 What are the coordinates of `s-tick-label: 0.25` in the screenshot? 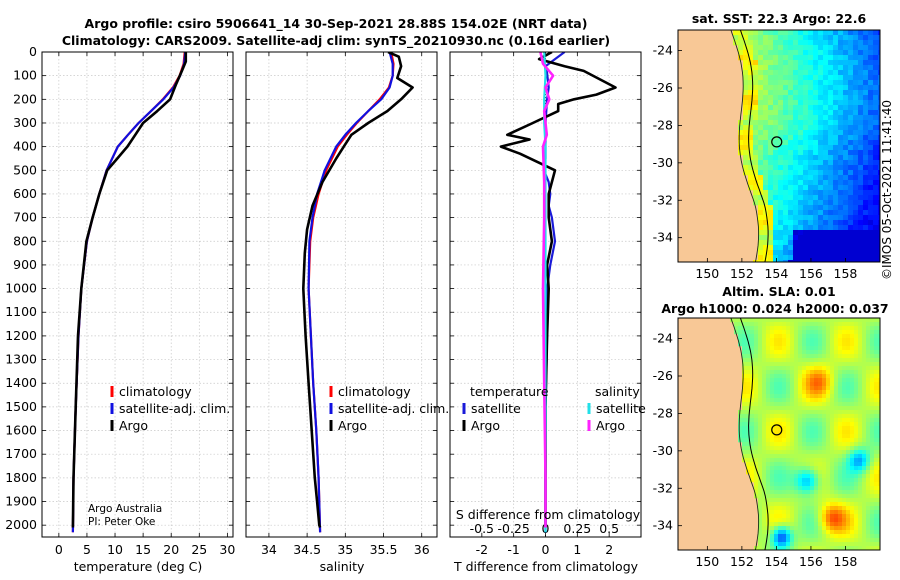 It's located at (577, 528).